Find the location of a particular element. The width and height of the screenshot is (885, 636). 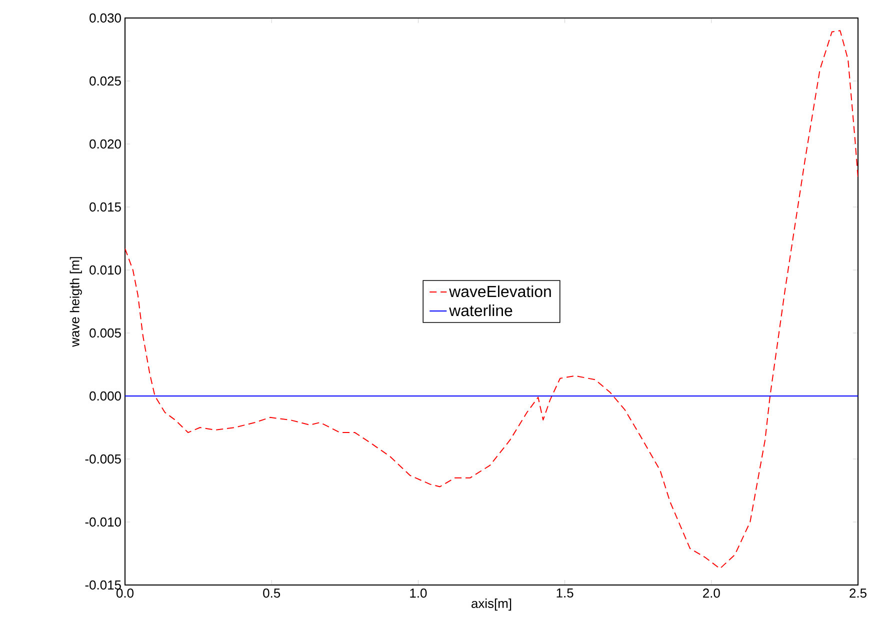

x-tick-label: 1.5 is located at coordinates (565, 593).